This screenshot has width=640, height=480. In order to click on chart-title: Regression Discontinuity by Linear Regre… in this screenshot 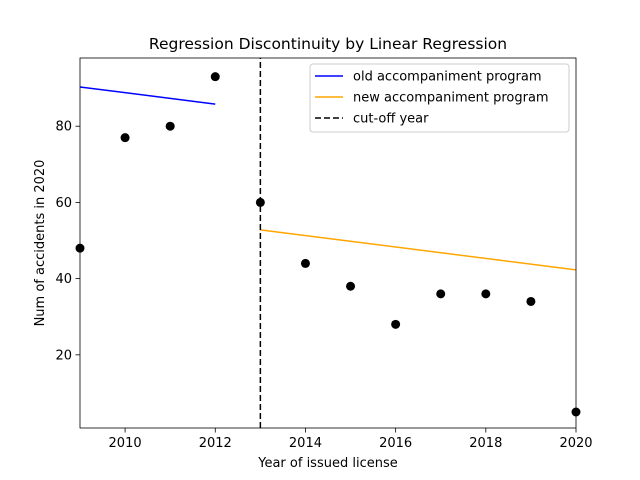, I will do `click(328, 44)`.